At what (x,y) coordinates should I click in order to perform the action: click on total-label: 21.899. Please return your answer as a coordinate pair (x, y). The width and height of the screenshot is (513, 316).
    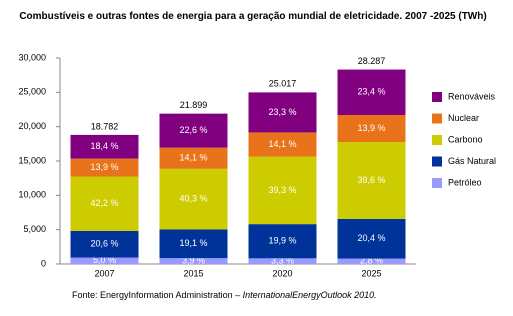
    Looking at the image, I should click on (194, 105).